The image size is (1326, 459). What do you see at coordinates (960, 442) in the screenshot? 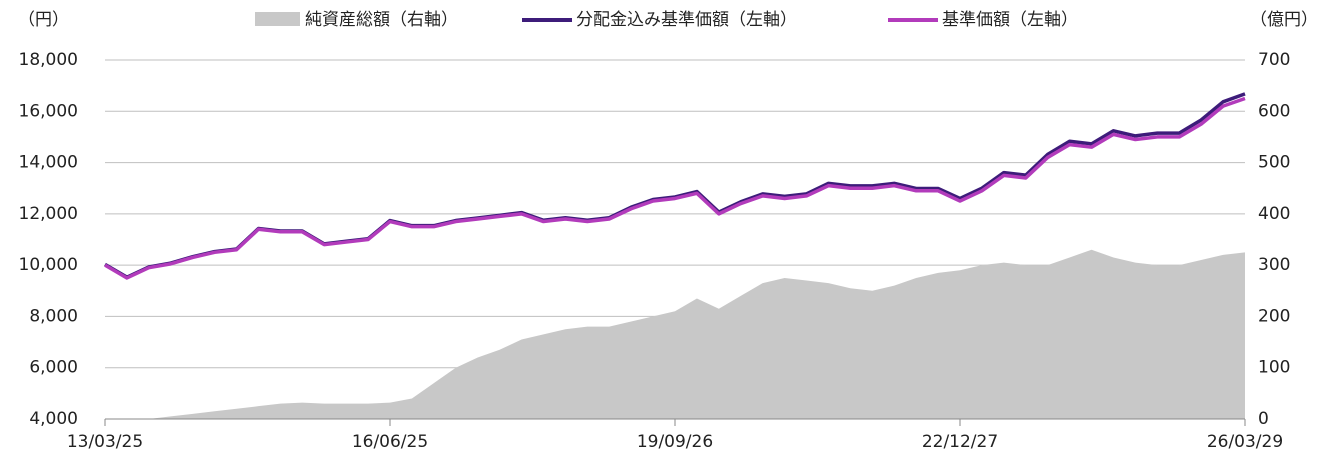
I see `x-tick-label: 22/12/27` at bounding box center [960, 442].